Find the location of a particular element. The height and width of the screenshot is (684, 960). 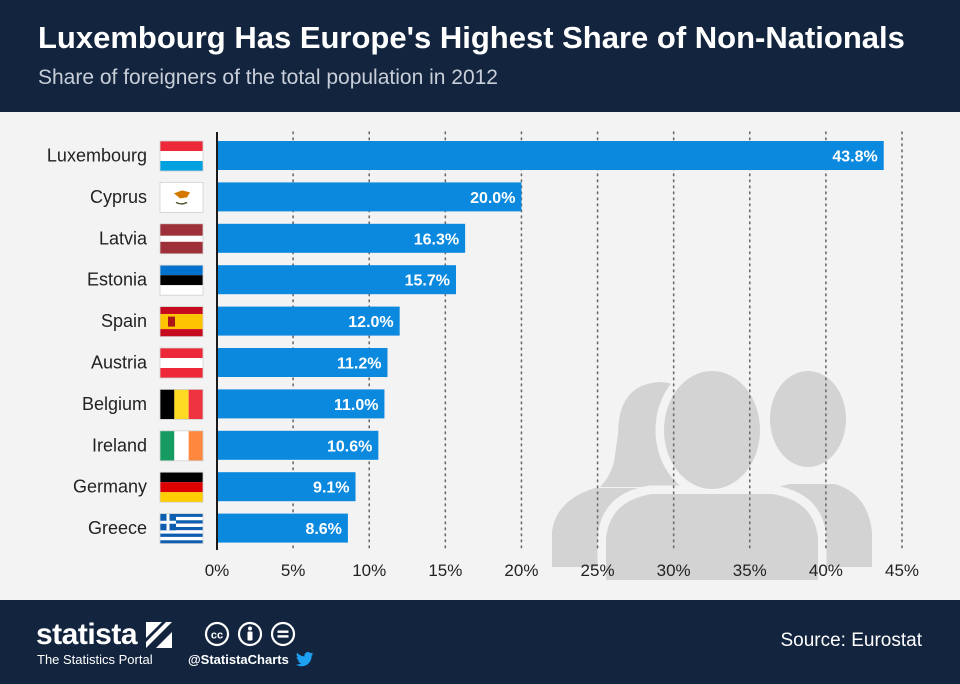

x-tick-labels: 0% 5% 10% 15% 20% 25% 30% 35% 40% 45% is located at coordinates (562, 570).